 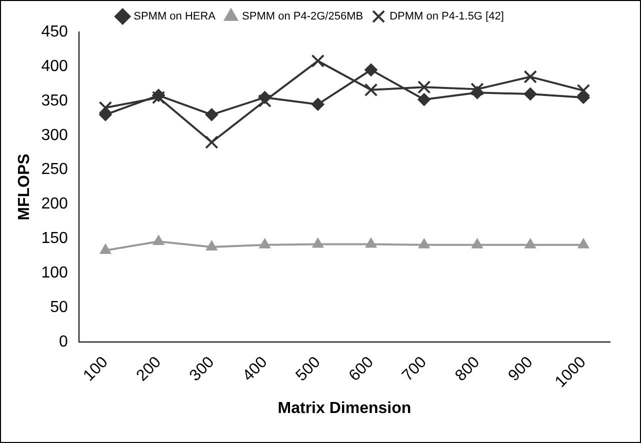 I want to click on legend-label: SPMM on HERA, so click(x=175, y=16).